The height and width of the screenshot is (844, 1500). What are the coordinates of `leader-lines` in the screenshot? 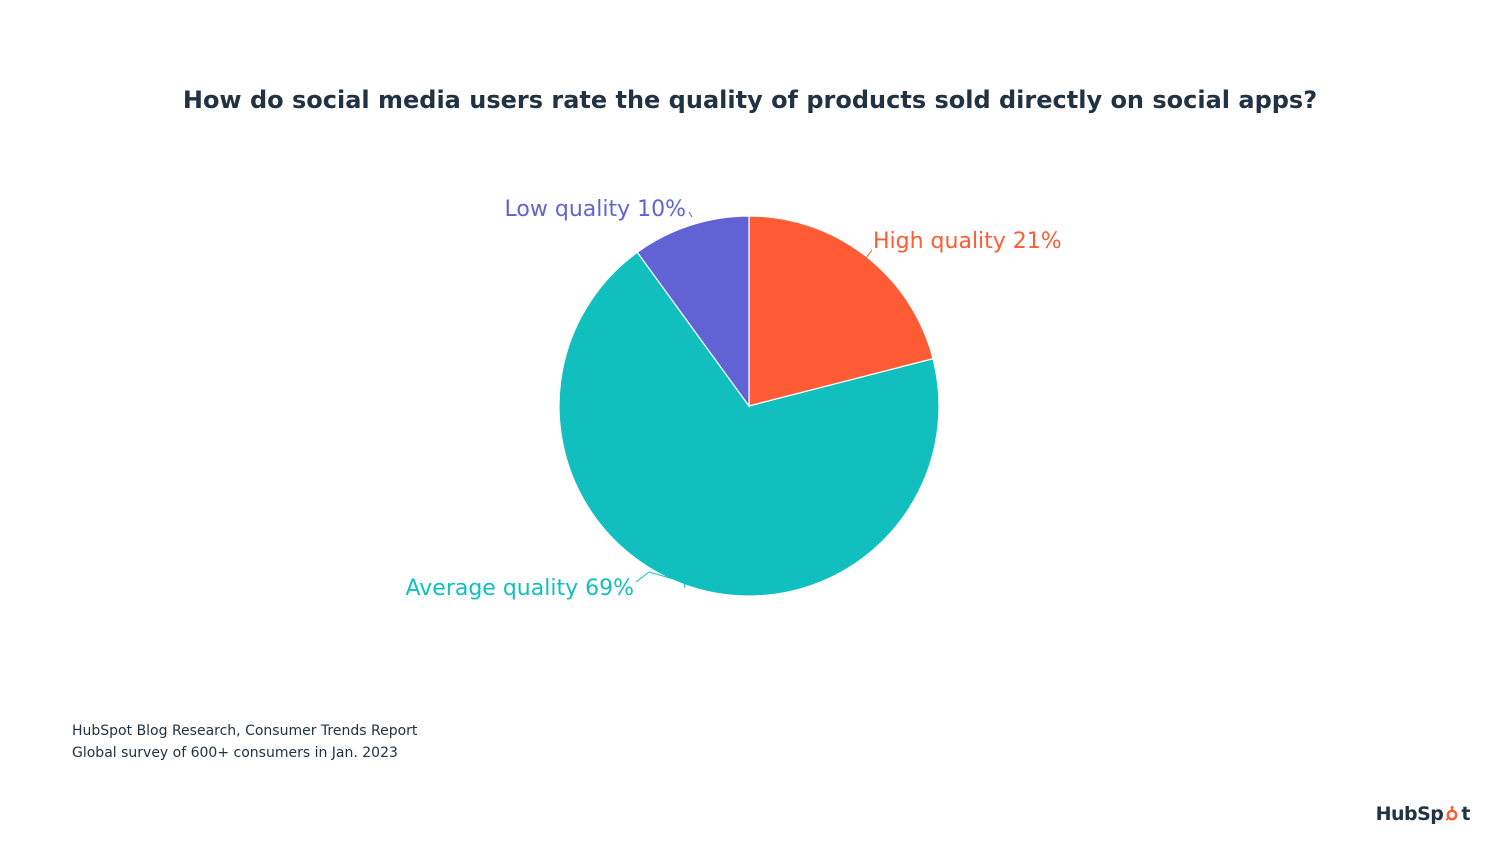 It's located at (754, 400).